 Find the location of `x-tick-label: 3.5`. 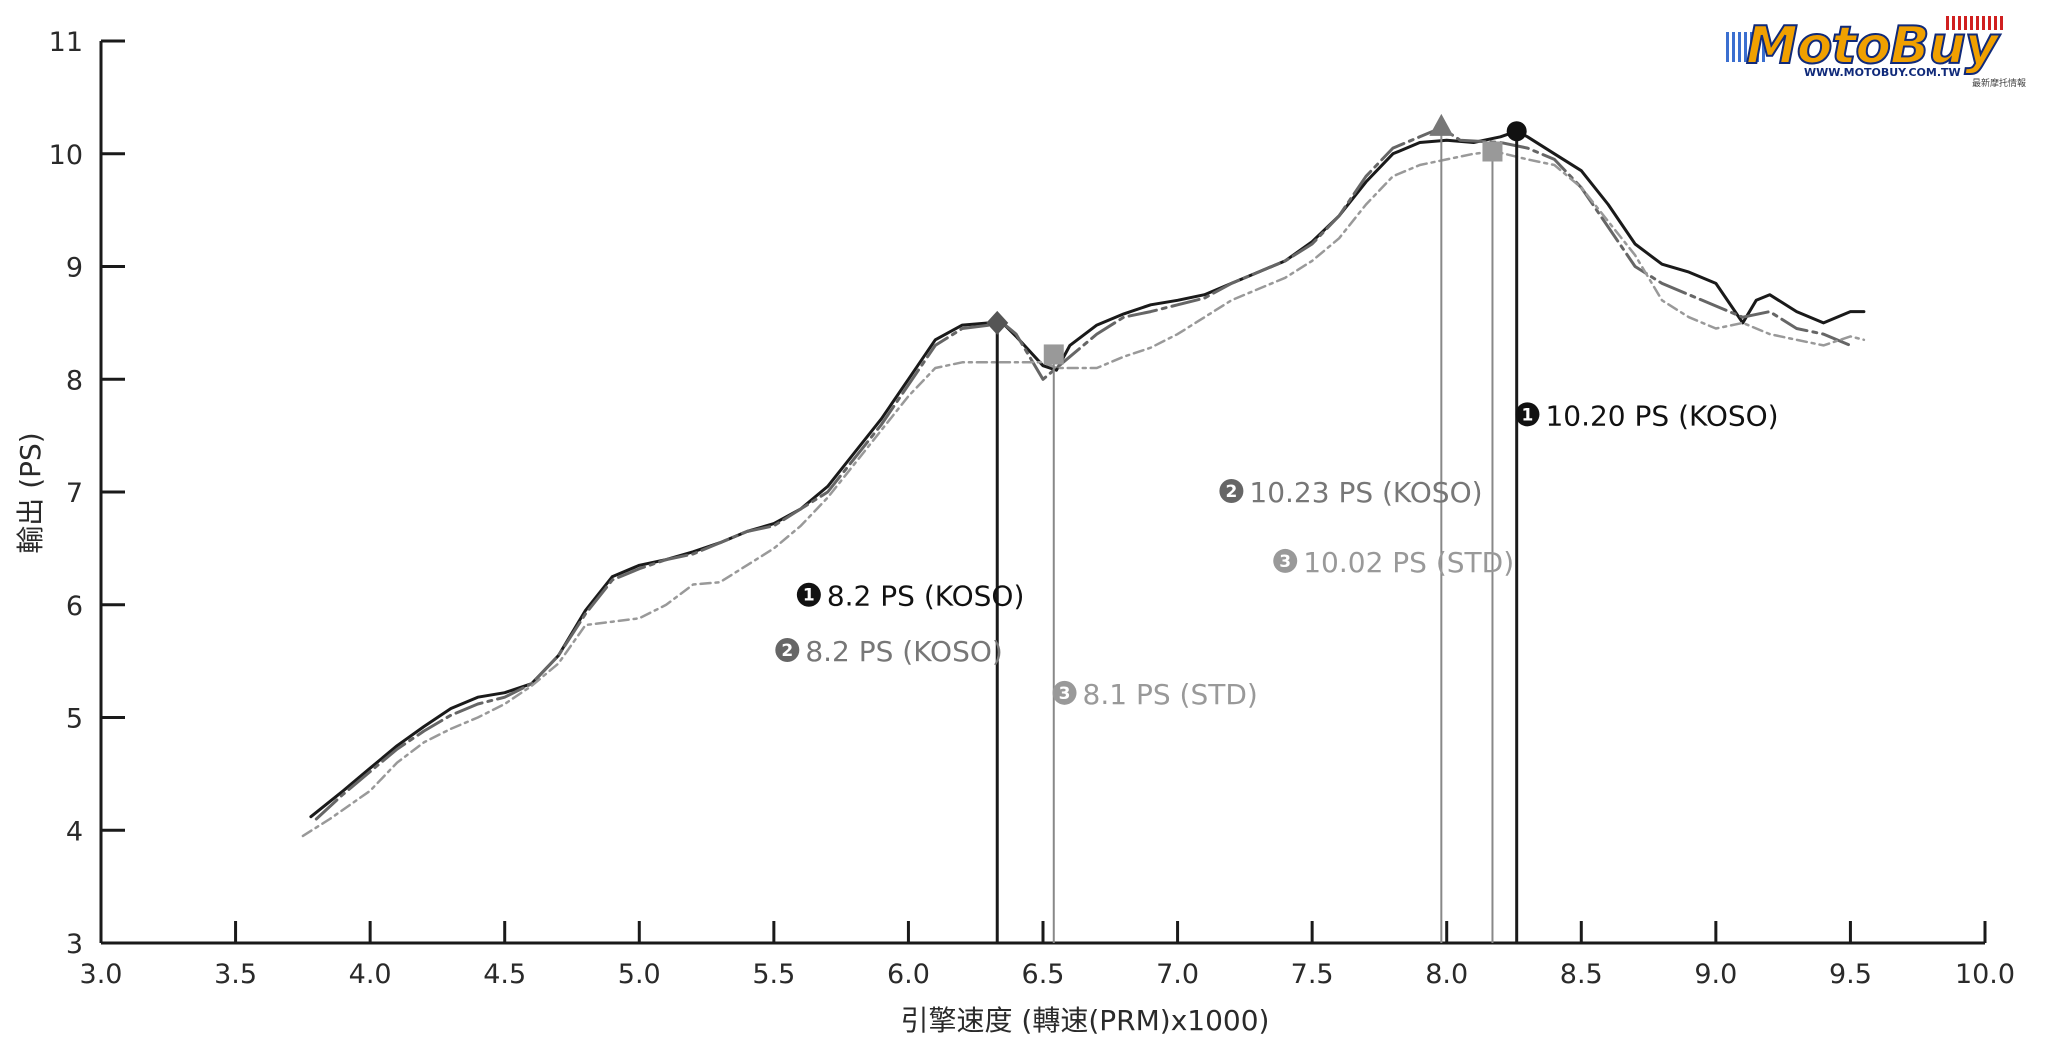

x-tick-label: 3.5 is located at coordinates (235, 974).